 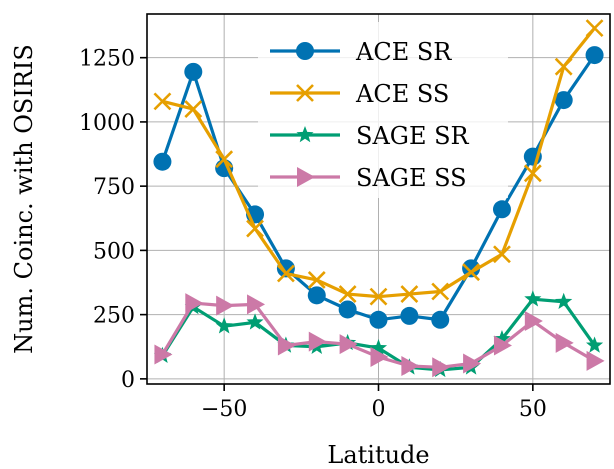 I want to click on x-tick-label: 0, so click(x=379, y=409).